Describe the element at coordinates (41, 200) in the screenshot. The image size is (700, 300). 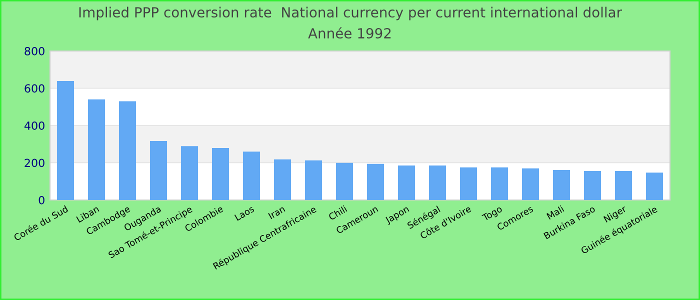
I see `y-tick-label: 0` at that location.